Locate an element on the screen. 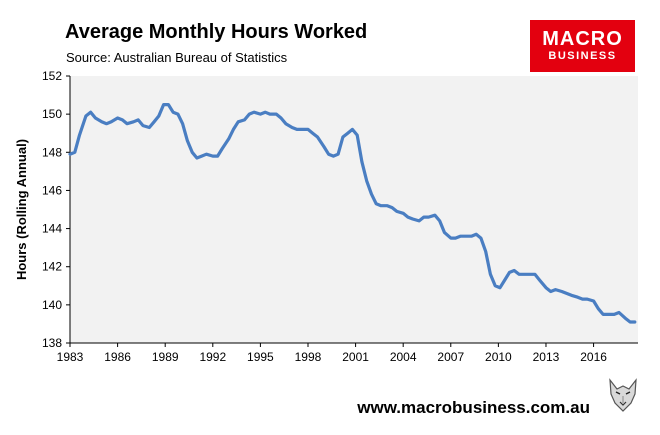  x-tick-label: 1995 is located at coordinates (260, 357).